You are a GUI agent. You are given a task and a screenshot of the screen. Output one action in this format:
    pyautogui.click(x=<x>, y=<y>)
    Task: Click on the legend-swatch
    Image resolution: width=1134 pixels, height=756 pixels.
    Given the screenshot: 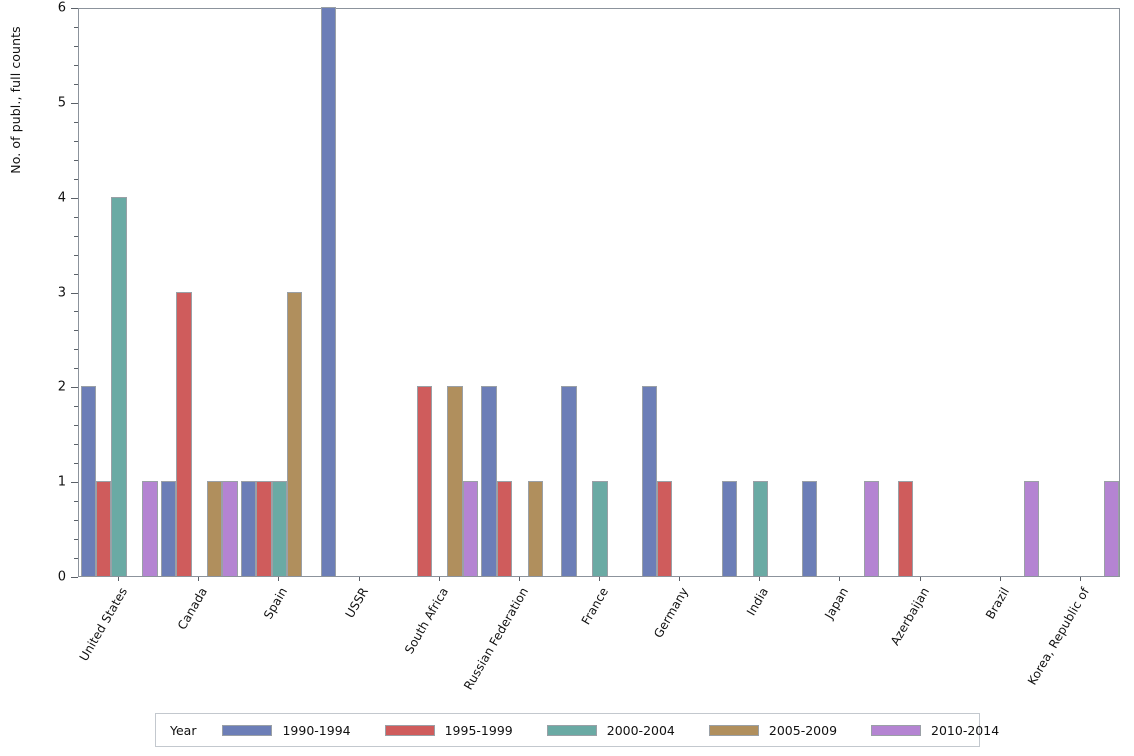 What is the action you would take?
    pyautogui.click(x=896, y=730)
    